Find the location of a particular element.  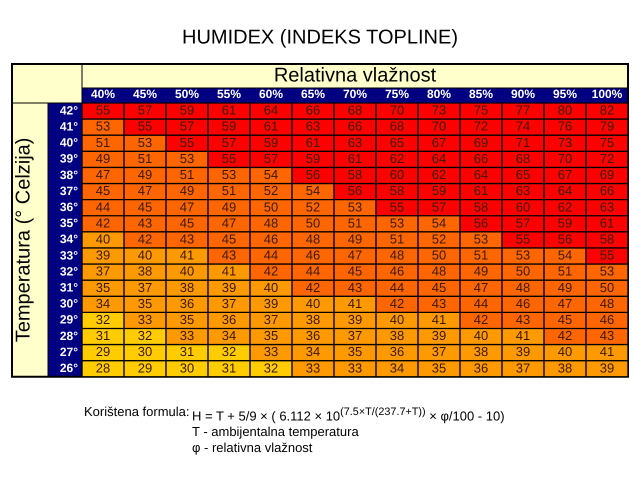

y-tick-label: 40° is located at coordinates (69, 143).